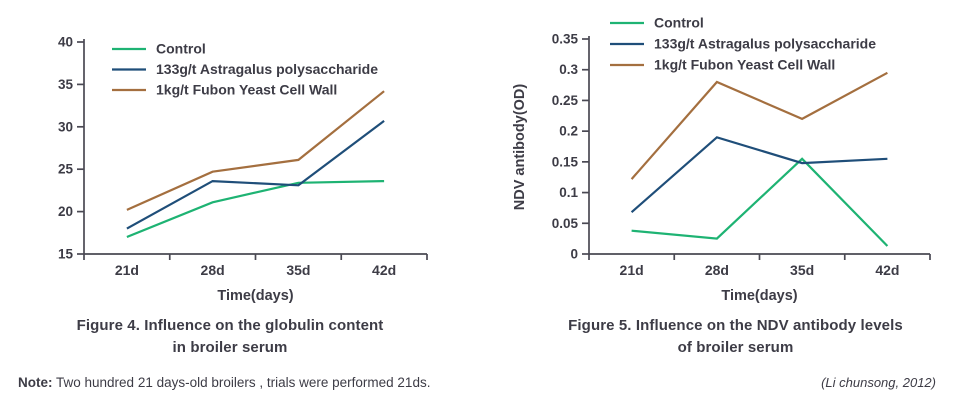  I want to click on y-tick-label: 25, so click(66, 169).